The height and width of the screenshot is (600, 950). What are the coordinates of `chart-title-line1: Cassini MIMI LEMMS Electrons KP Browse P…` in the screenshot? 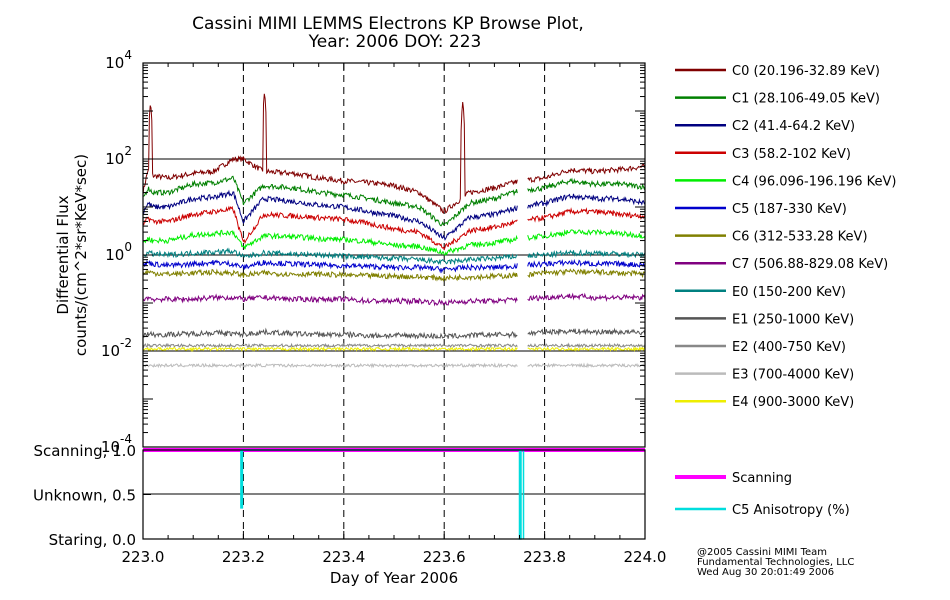 It's located at (388, 24).